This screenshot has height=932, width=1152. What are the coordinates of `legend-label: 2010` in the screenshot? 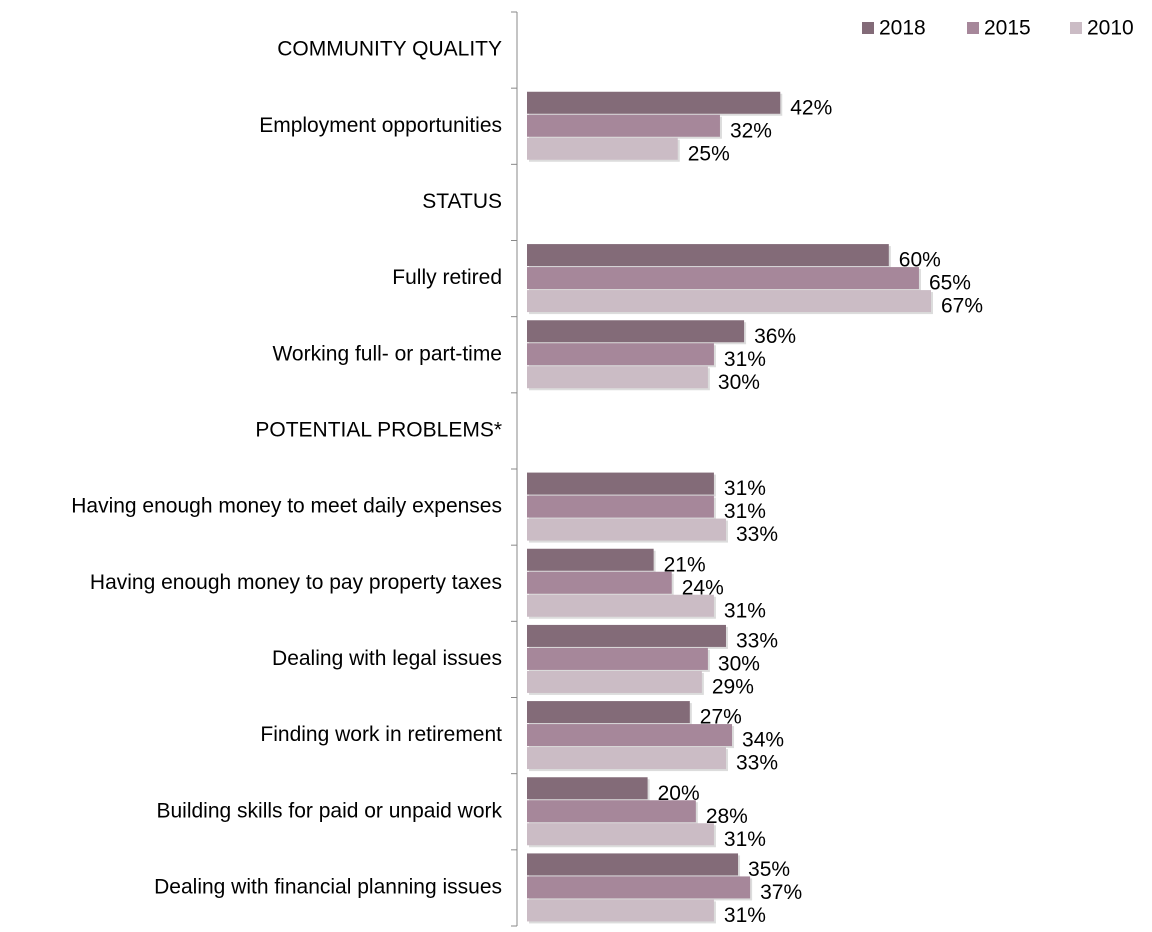 It's located at (1110, 28).